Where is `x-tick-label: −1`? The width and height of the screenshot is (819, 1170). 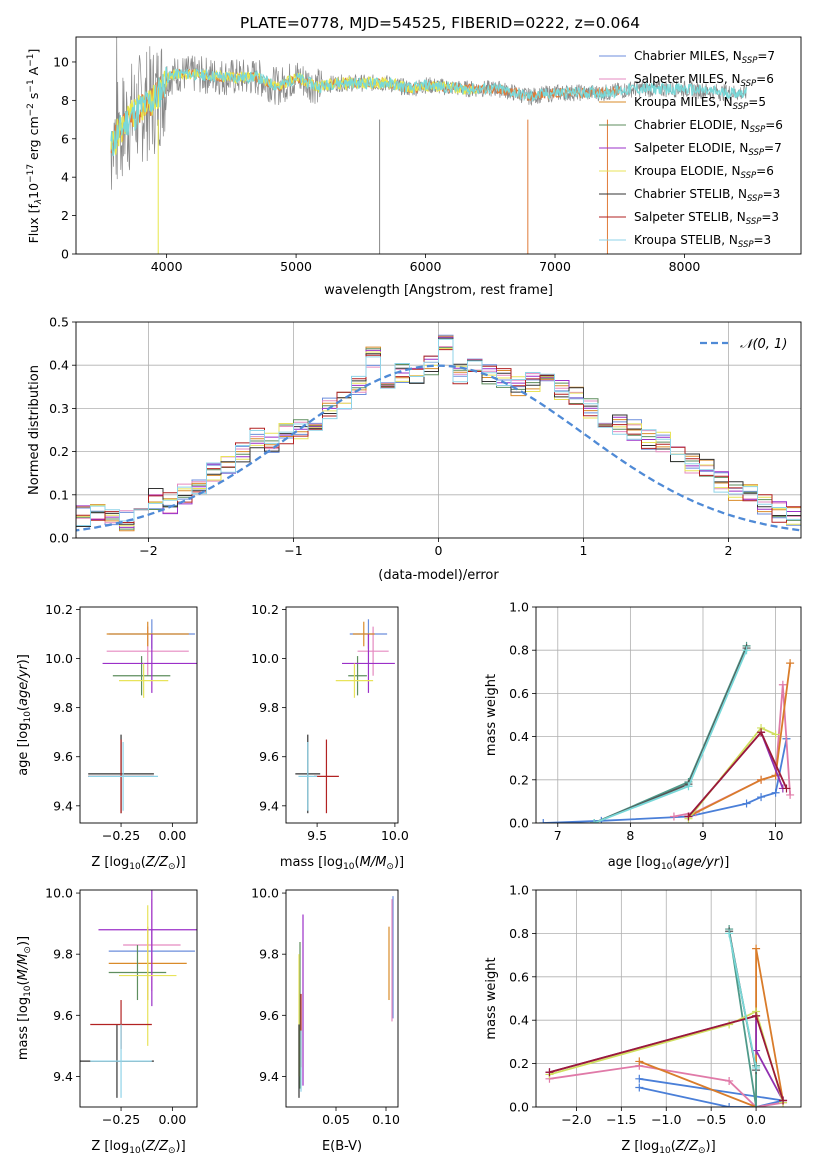 x-tick-label: −1 is located at coordinates (293, 550).